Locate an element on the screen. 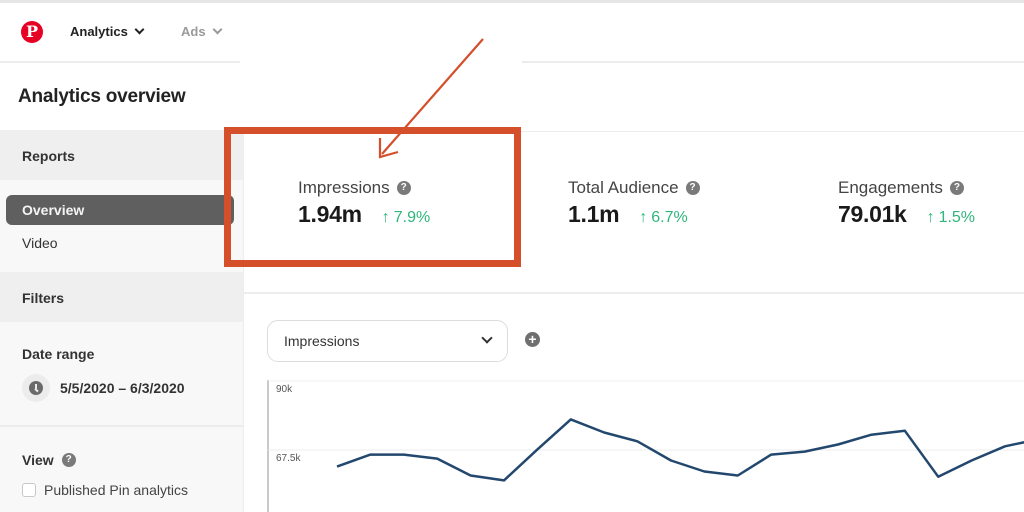 The height and width of the screenshot is (512, 1024). reports-section-header: Reports is located at coordinates (121, 155).